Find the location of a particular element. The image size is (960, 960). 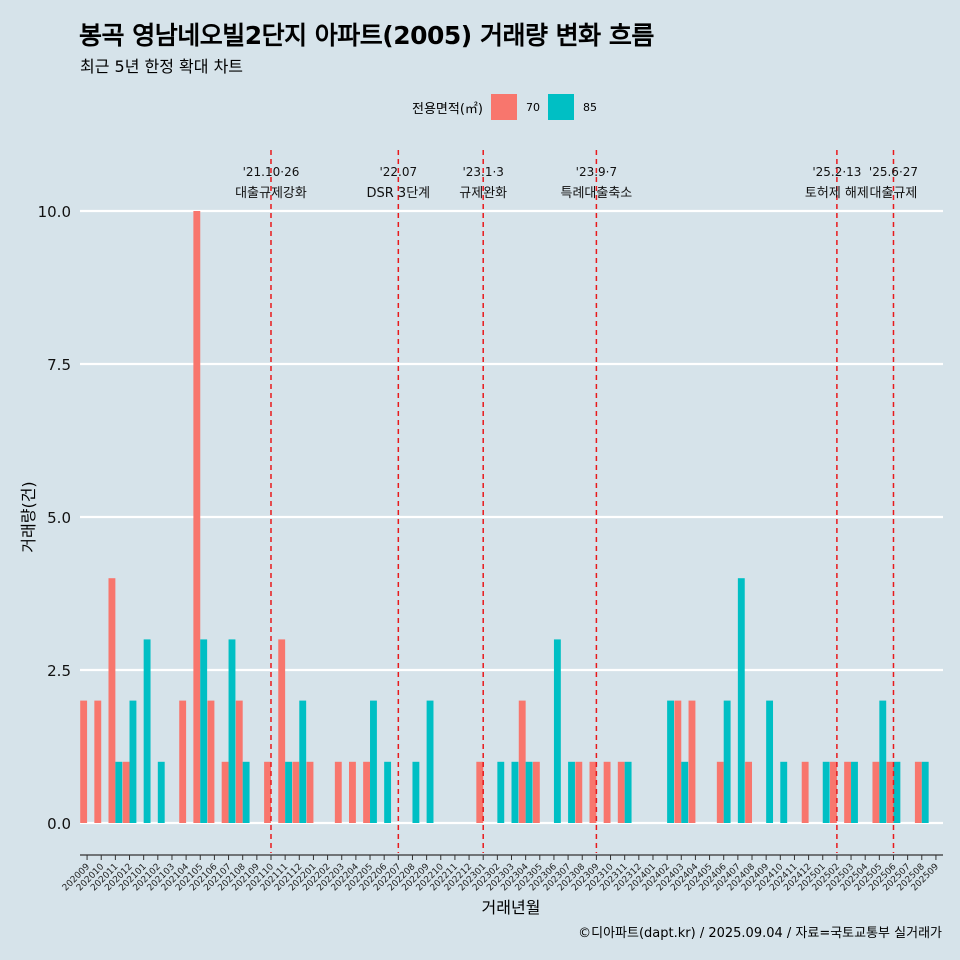

x-axis-title: 거래년월 is located at coordinates (511, 907).